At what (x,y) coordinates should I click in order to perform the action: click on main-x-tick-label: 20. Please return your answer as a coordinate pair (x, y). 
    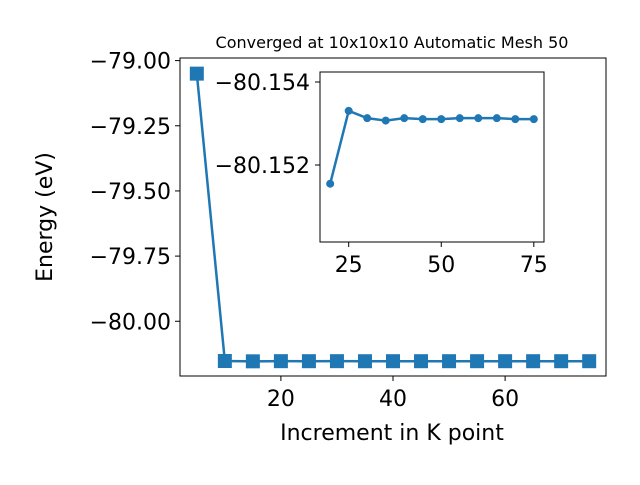
    Looking at the image, I should click on (281, 399).